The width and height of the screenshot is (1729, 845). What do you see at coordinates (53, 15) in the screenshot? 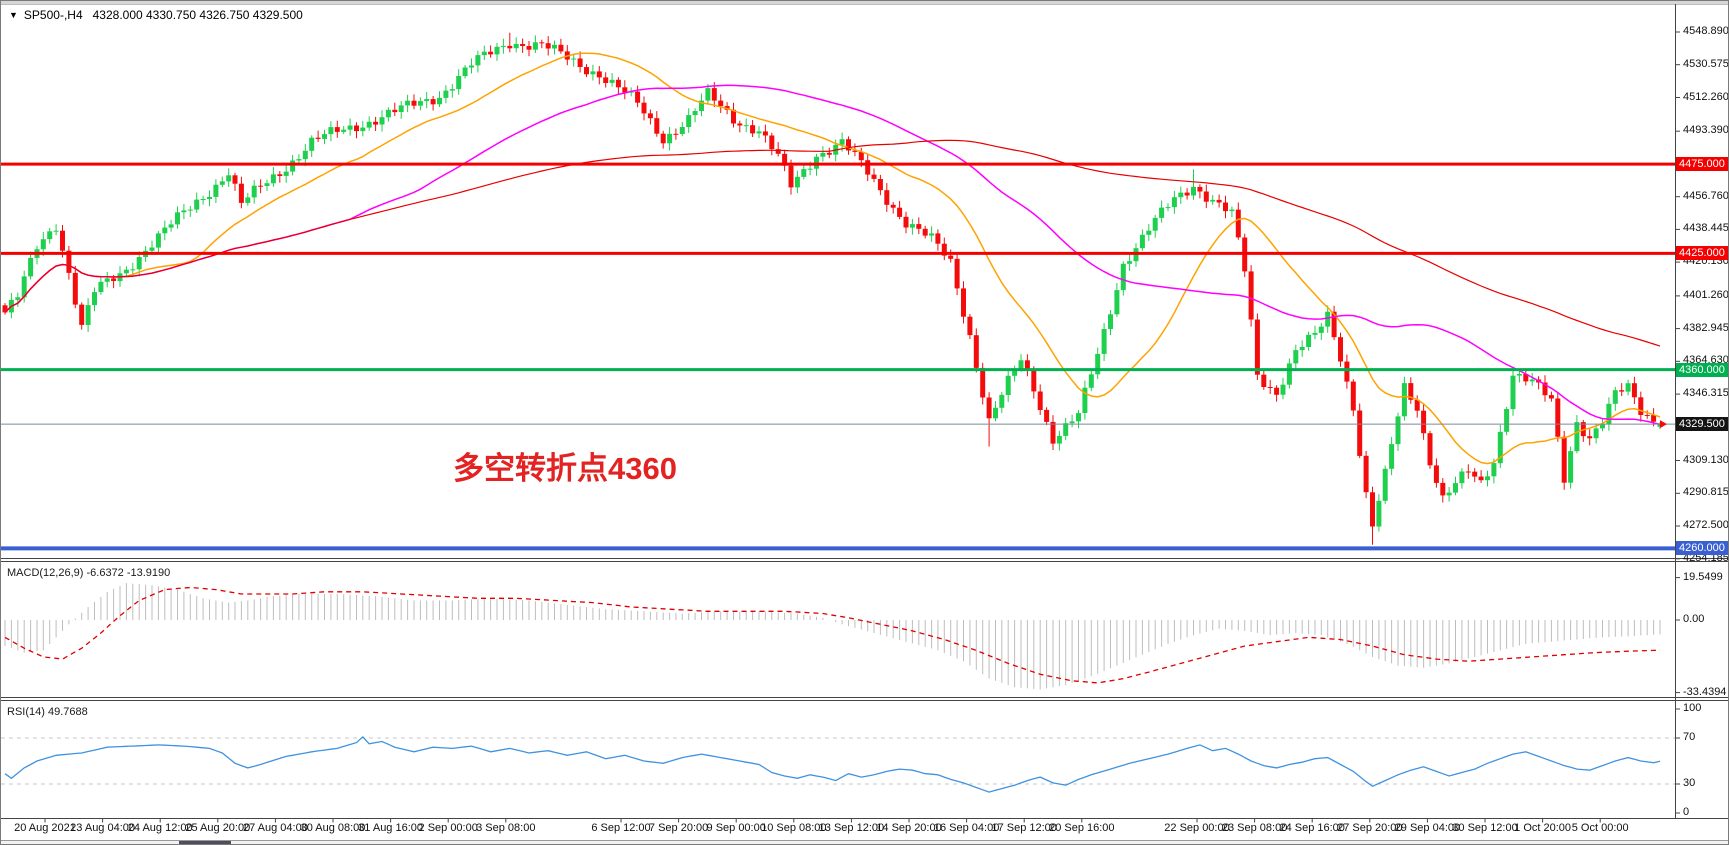
I see `symbol-timeframe-label: SP500-,H4` at bounding box center [53, 15].